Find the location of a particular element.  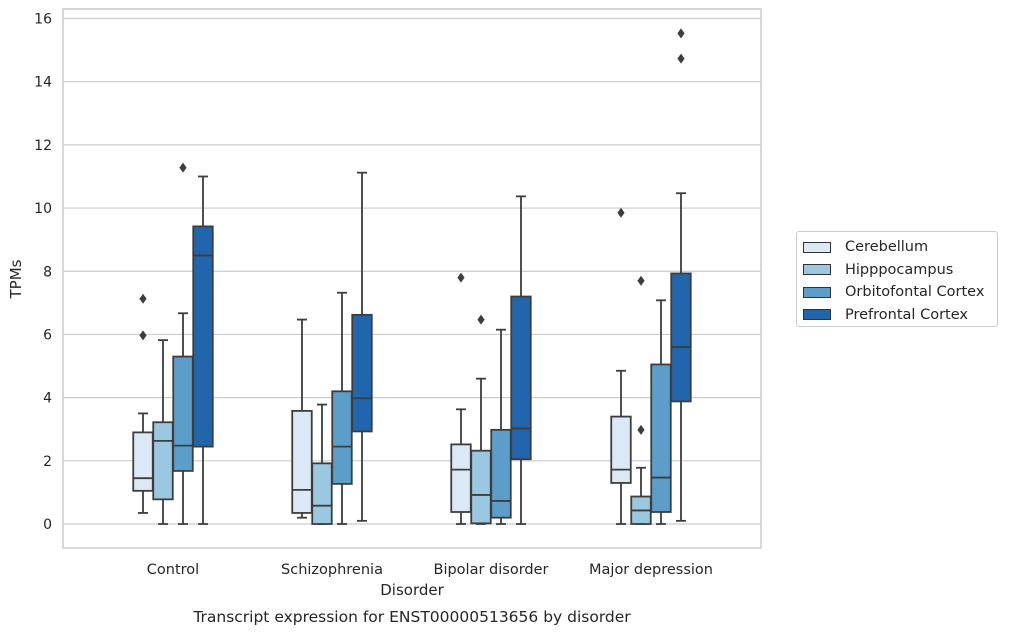

y-tick-label: 6 is located at coordinates (47, 335).